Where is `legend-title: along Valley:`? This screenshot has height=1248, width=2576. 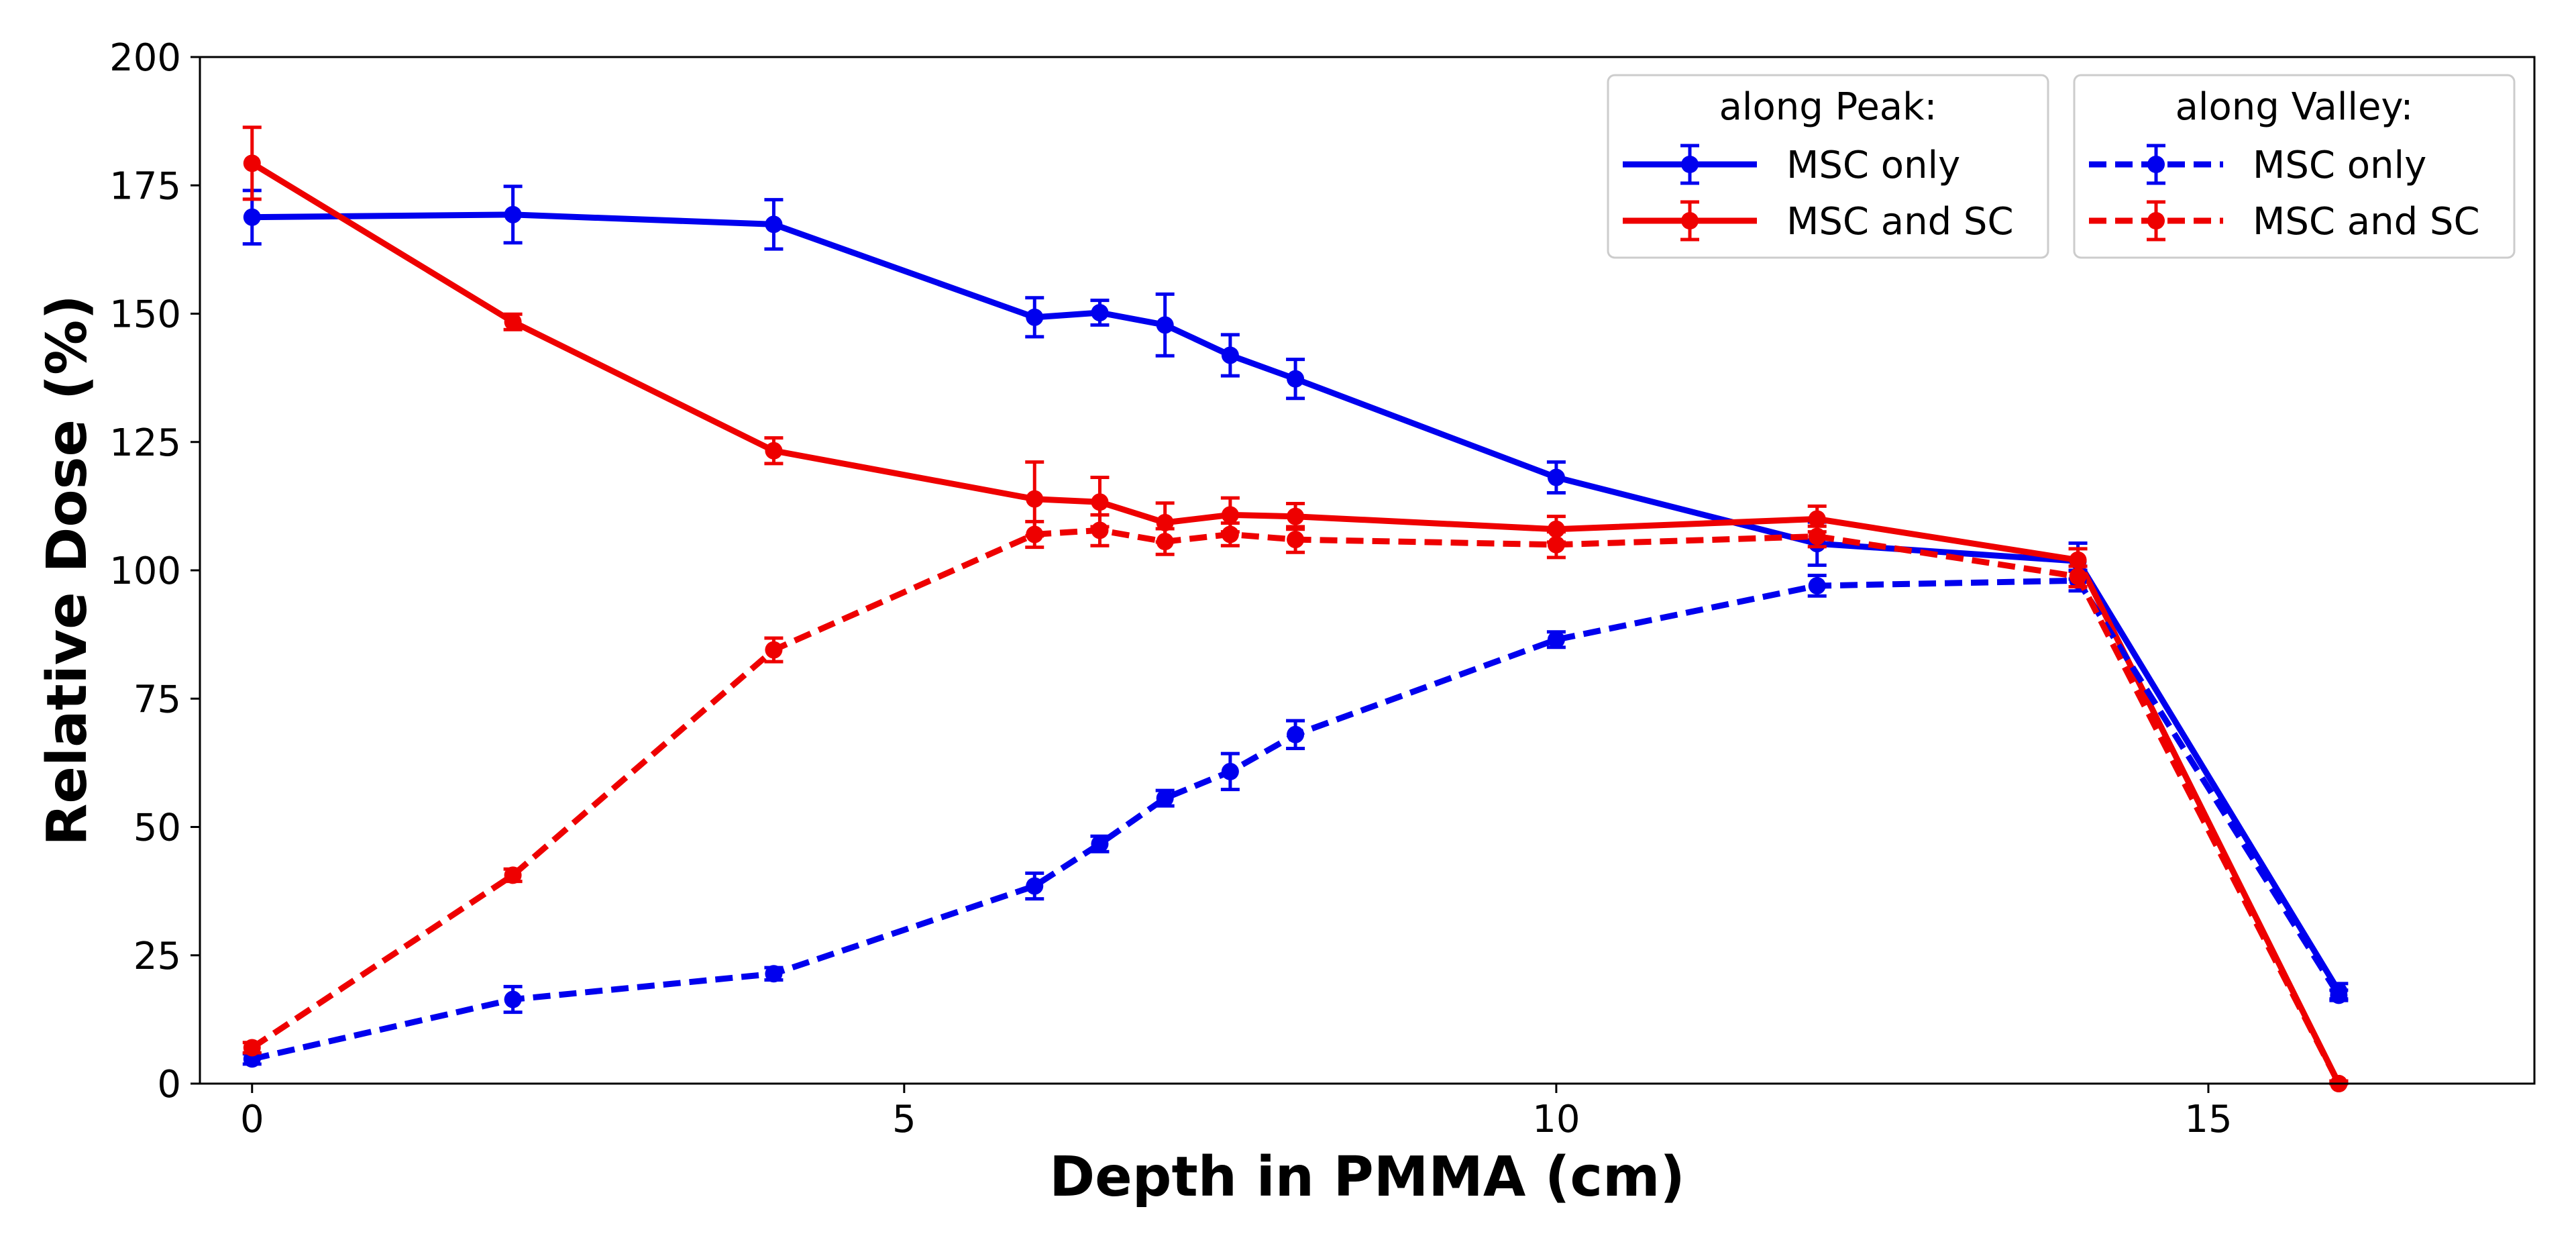 legend-title: along Valley: is located at coordinates (2295, 107).